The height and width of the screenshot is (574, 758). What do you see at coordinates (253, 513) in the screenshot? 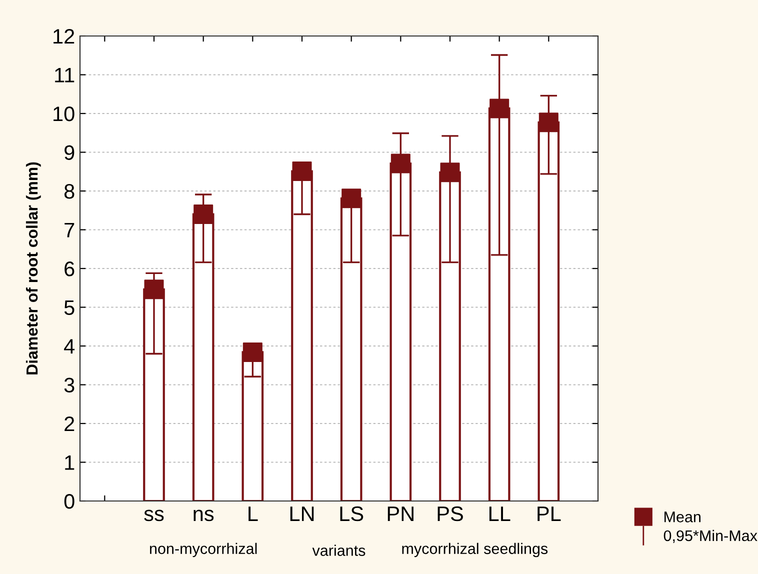
I see `x-tick-label: L` at bounding box center [253, 513].